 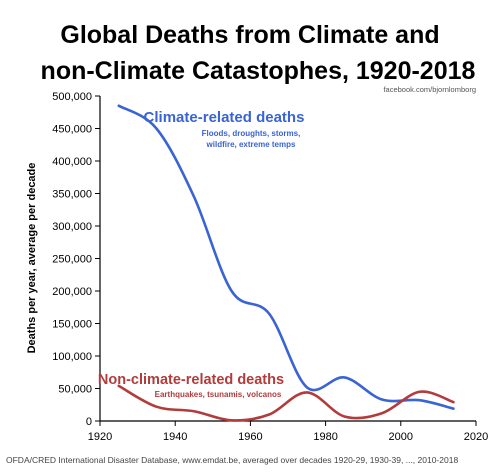 I want to click on chart-title-line-2: non-Climate Catastophes, 1920-2018, so click(x=258, y=71).